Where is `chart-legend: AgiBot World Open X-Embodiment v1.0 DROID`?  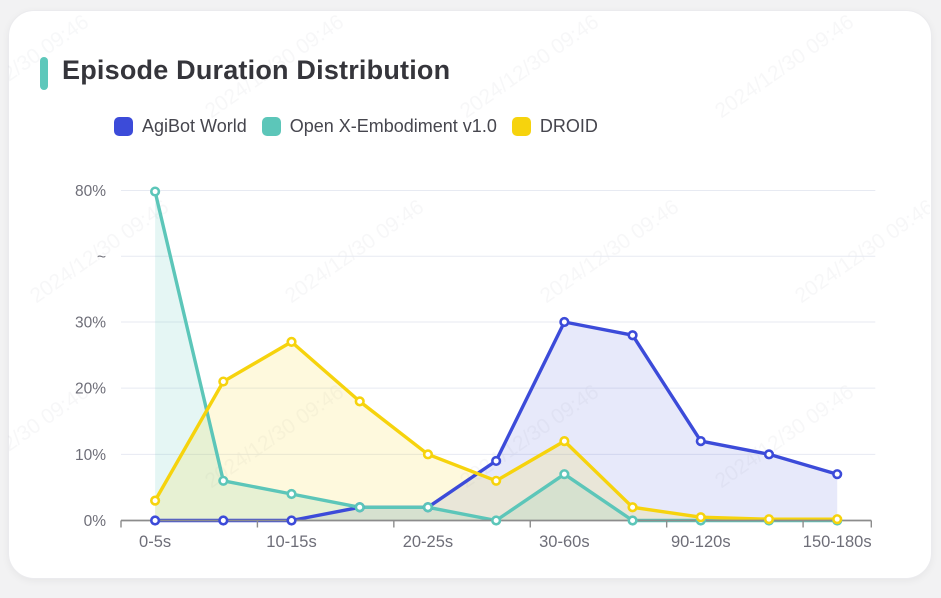 chart-legend: AgiBot World Open X-Embodiment v1.0 DROID is located at coordinates (356, 126).